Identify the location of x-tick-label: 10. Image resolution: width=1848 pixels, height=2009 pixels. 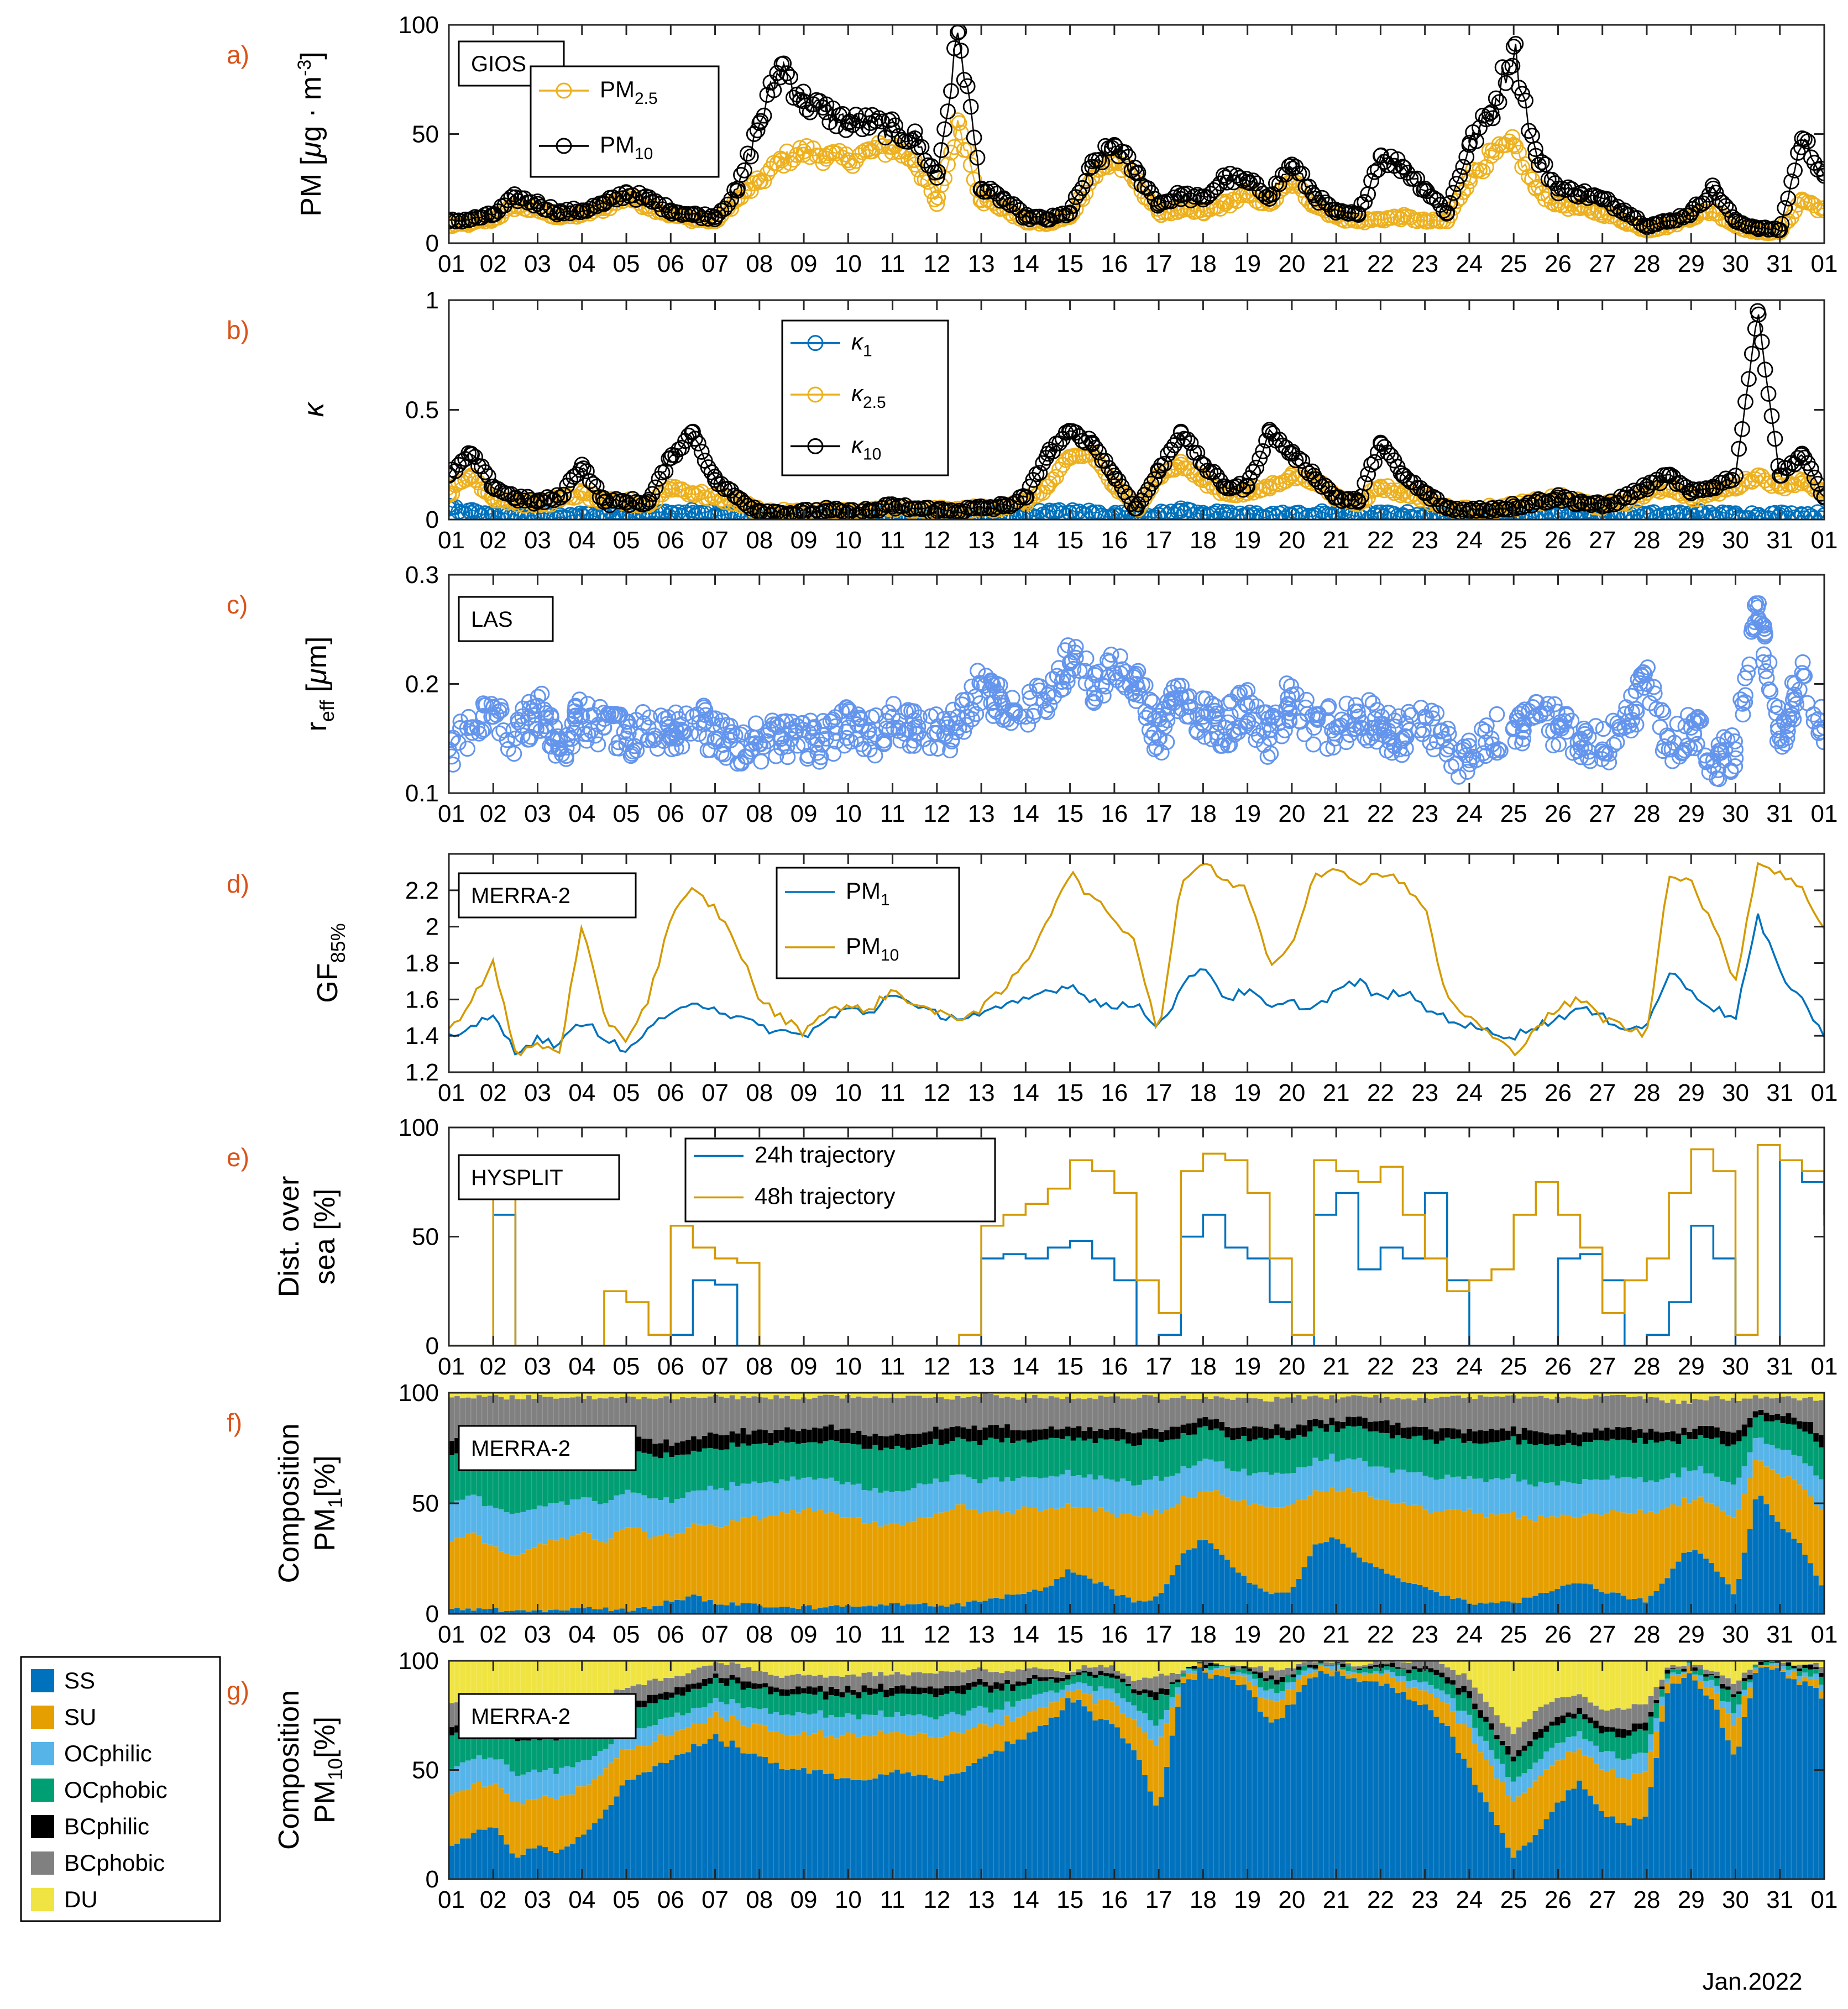
(848, 1366).